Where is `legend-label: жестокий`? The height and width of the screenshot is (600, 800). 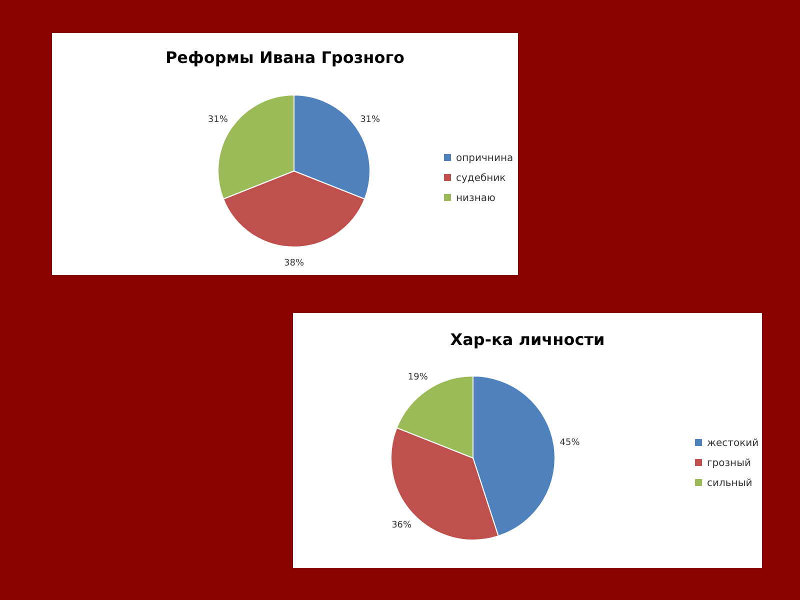
legend-label: жестокий is located at coordinates (733, 443).